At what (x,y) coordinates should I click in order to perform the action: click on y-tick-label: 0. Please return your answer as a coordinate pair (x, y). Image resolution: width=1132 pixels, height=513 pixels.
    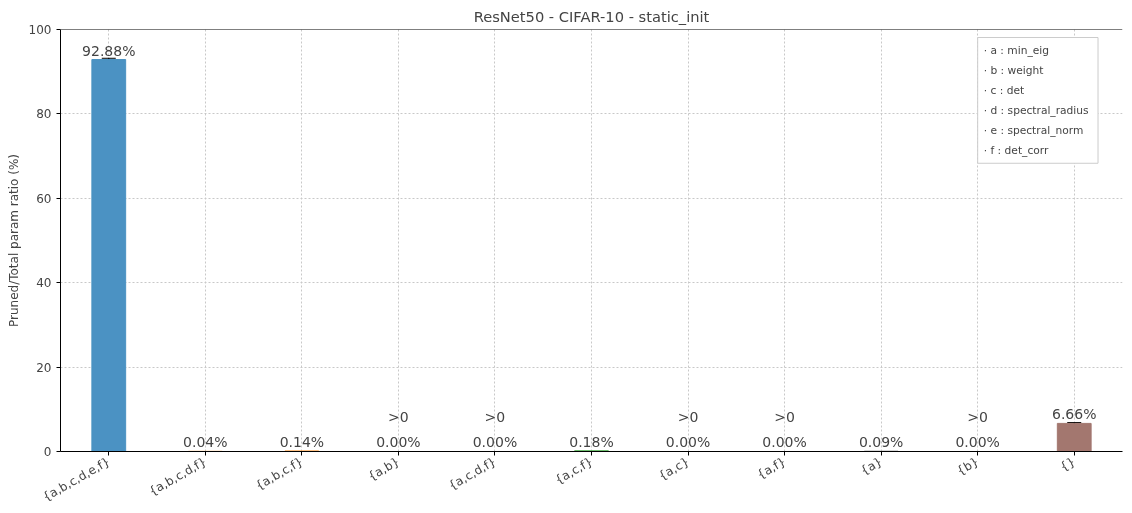
    Looking at the image, I should click on (47, 452).